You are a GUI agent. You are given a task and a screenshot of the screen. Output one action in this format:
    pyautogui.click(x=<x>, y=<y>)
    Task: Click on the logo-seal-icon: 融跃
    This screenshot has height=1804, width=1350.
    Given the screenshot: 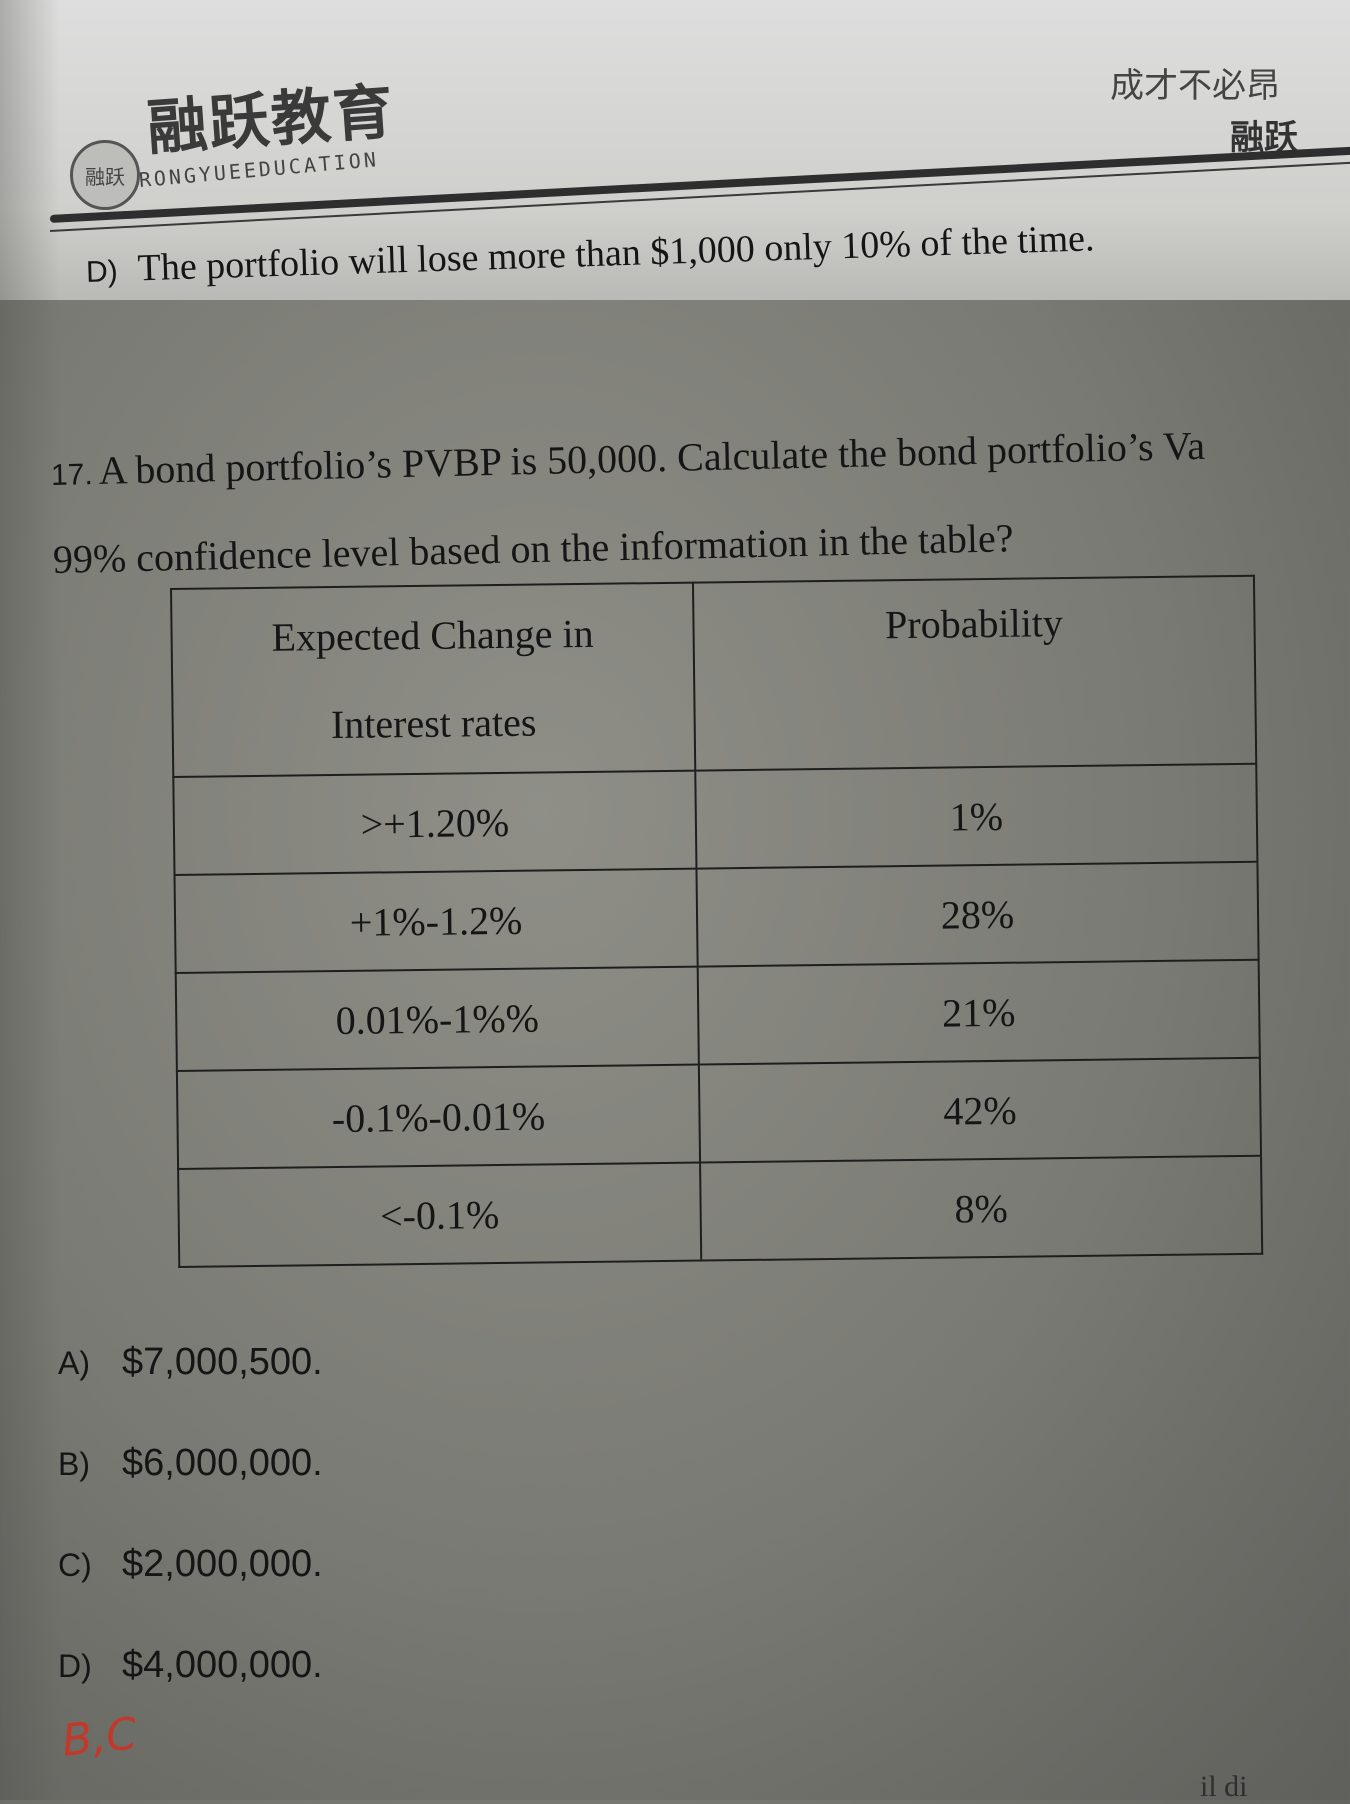 What is the action you would take?
    pyautogui.click(x=105, y=175)
    